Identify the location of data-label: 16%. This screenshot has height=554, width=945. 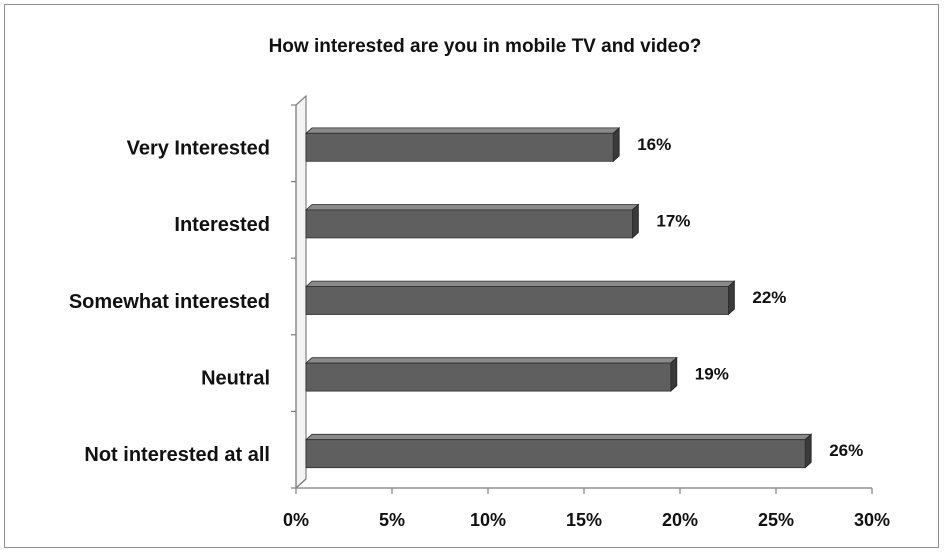
(654, 144).